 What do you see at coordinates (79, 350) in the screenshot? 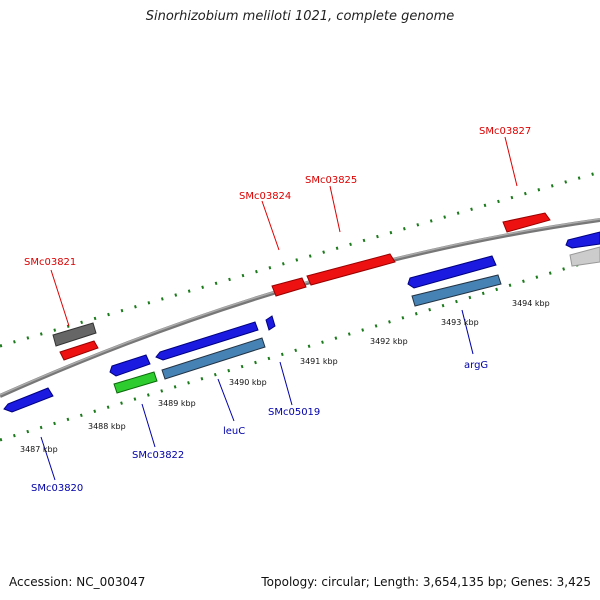
I see `gene-smc03821` at bounding box center [79, 350].